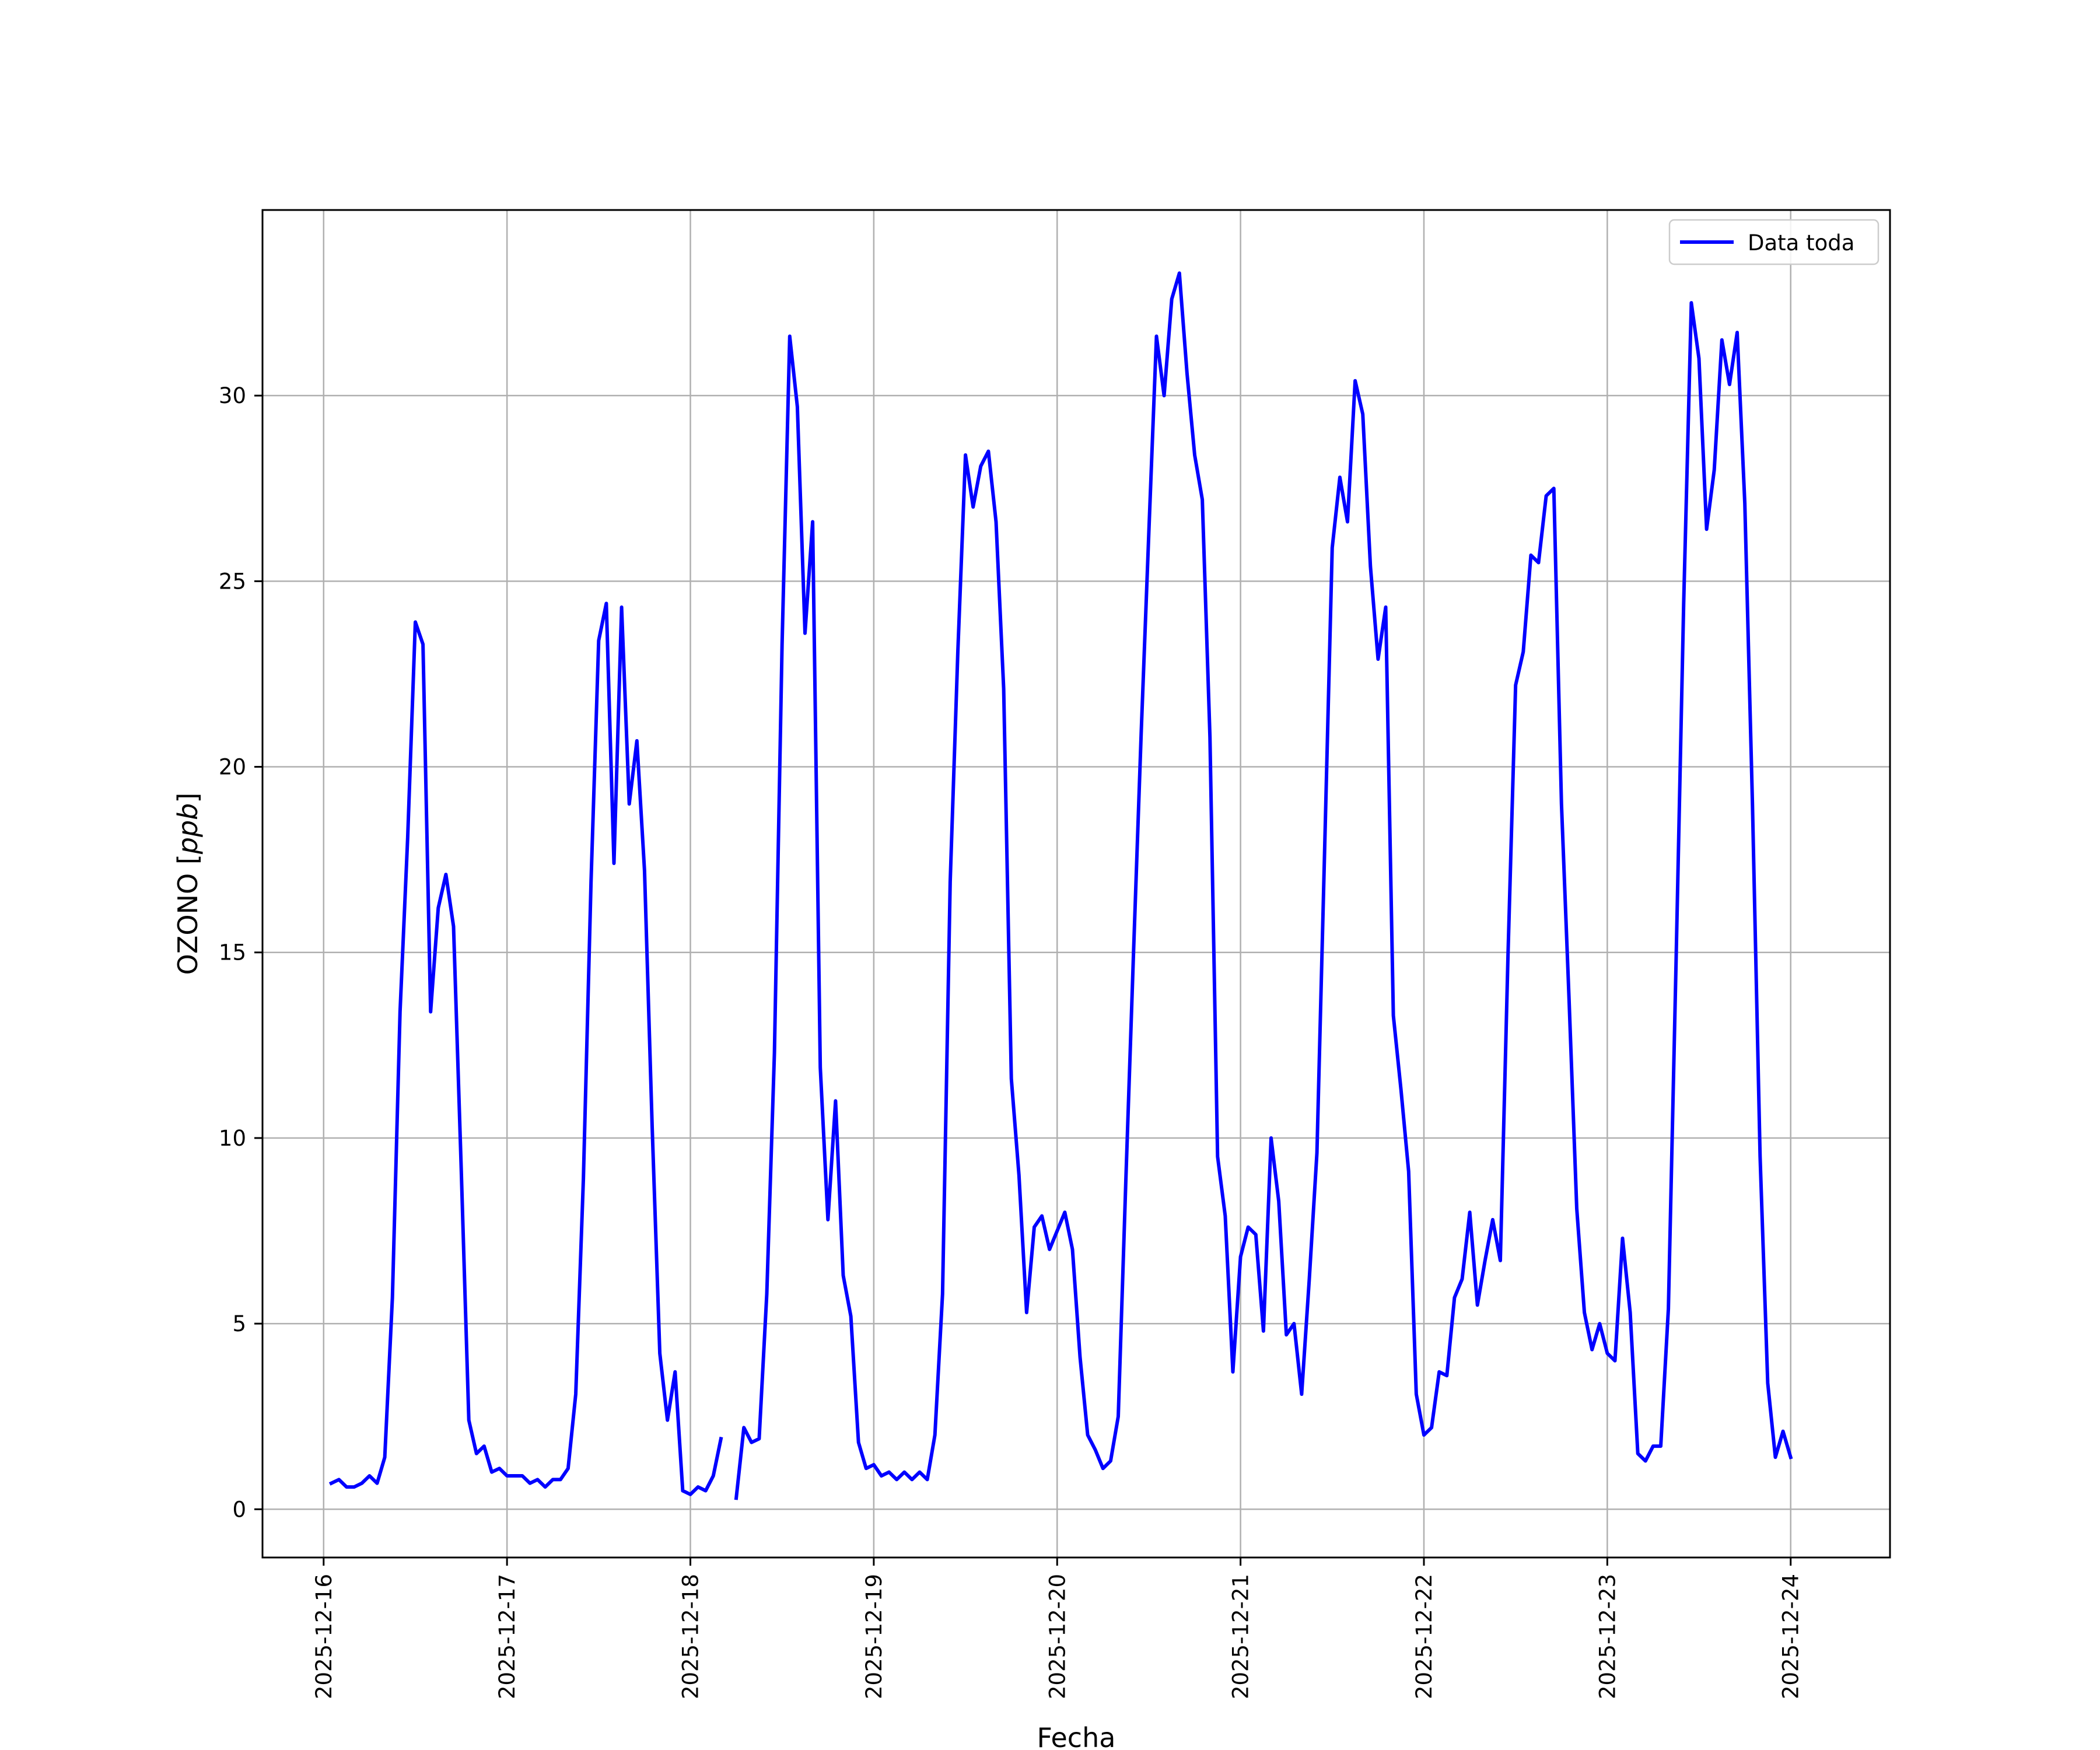 This screenshot has height=1750, width=2100. Describe the element at coordinates (188, 829) in the screenshot. I see `y-axis-title-unit: ppb` at that location.